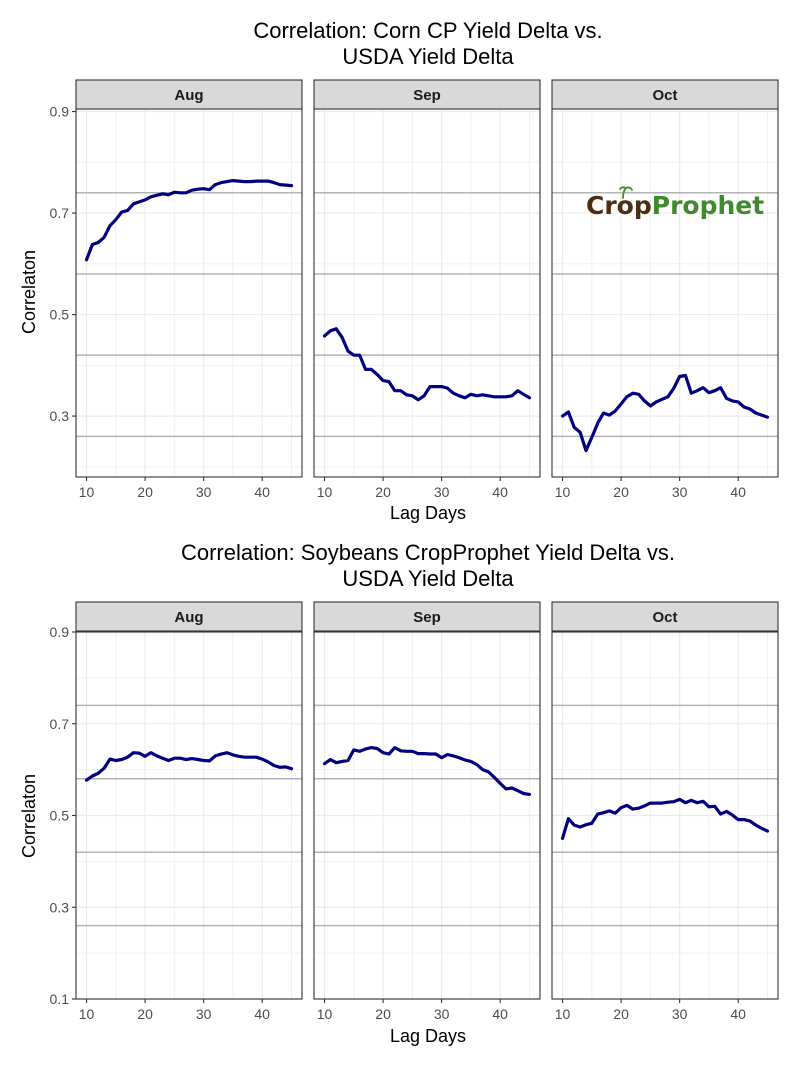 This screenshot has height=1067, width=800. What do you see at coordinates (427, 30) in the screenshot?
I see `chart-title-line1: Correlation: Corn CP Yield Delta vs.` at bounding box center [427, 30].